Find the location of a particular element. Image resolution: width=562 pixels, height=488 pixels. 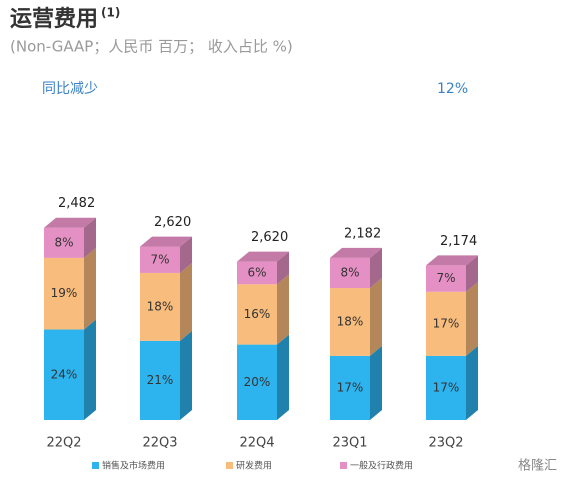

segment-label: 24% is located at coordinates (64, 374).